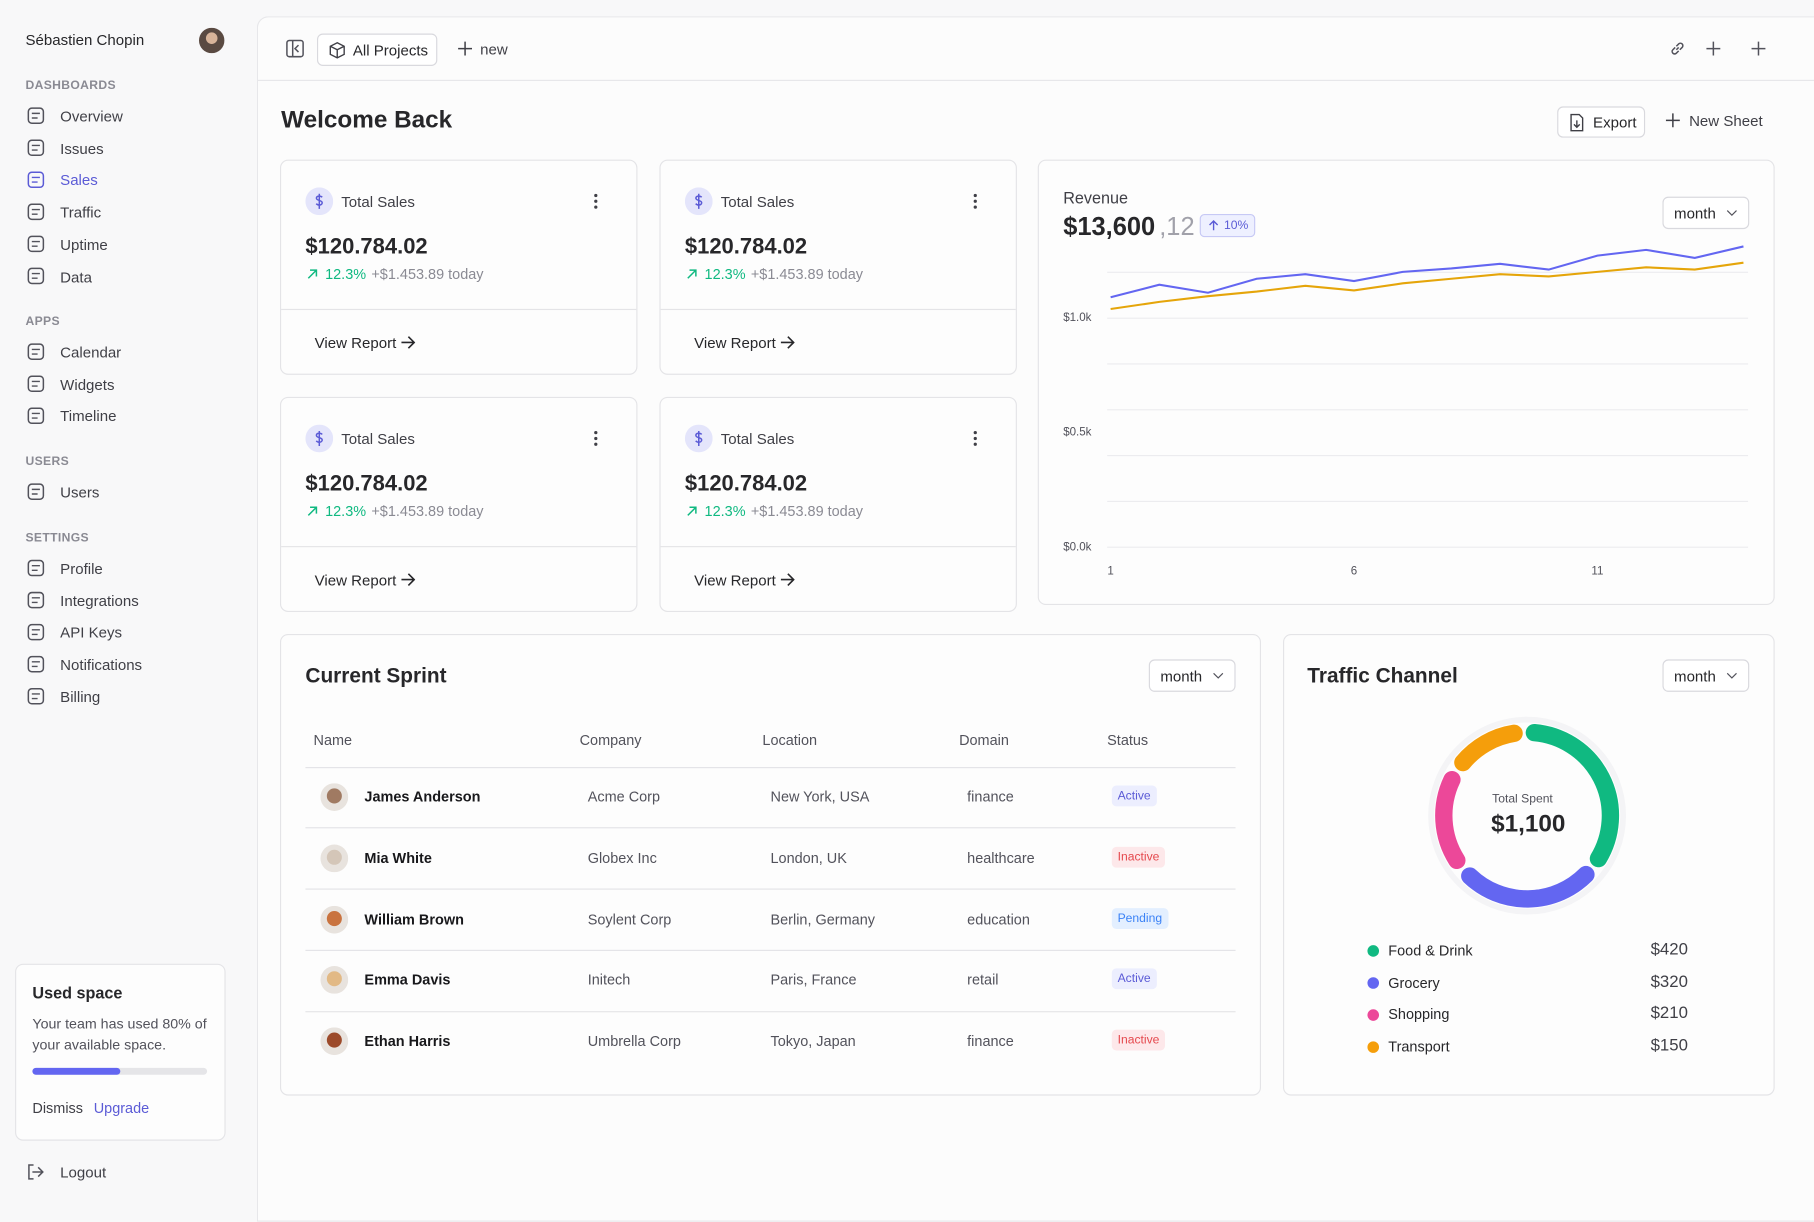  I want to click on row-divider, so click(770, 828).